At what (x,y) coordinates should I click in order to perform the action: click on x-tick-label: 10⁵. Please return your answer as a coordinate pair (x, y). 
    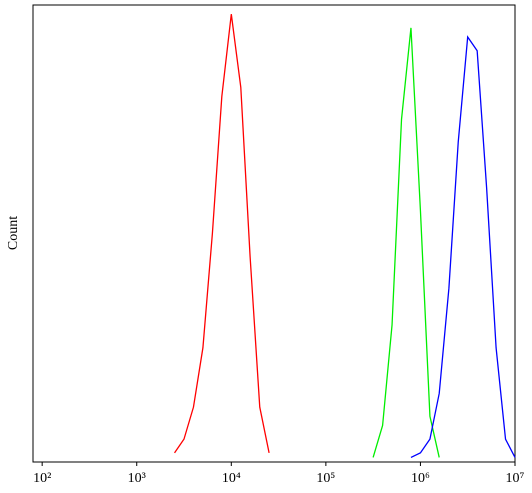
    Looking at the image, I should click on (325, 478).